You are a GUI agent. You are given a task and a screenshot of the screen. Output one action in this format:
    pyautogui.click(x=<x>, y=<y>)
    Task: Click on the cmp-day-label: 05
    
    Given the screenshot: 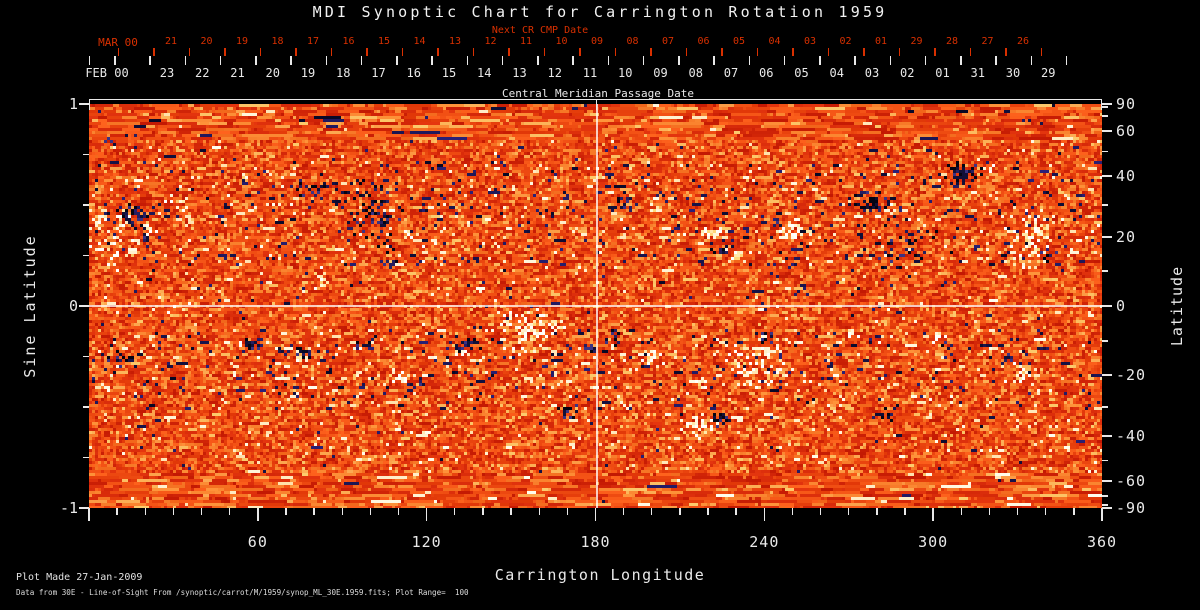 What is the action you would take?
    pyautogui.click(x=801, y=73)
    